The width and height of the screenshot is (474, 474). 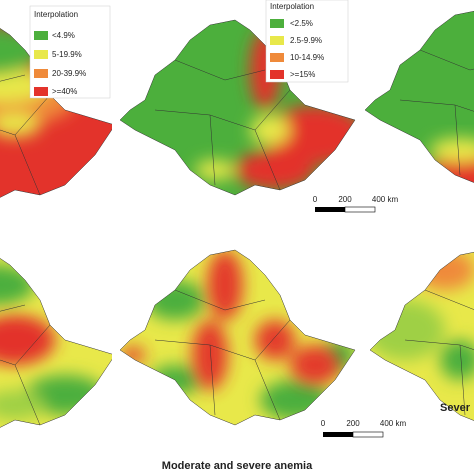 I want to click on legend-item: 5-19.9%, so click(x=67, y=54).